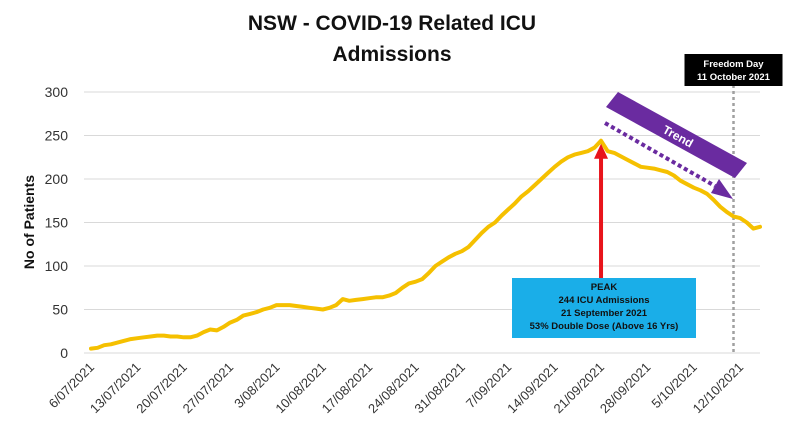 This screenshot has height=446, width=795. I want to click on peak-box, so click(604, 308).